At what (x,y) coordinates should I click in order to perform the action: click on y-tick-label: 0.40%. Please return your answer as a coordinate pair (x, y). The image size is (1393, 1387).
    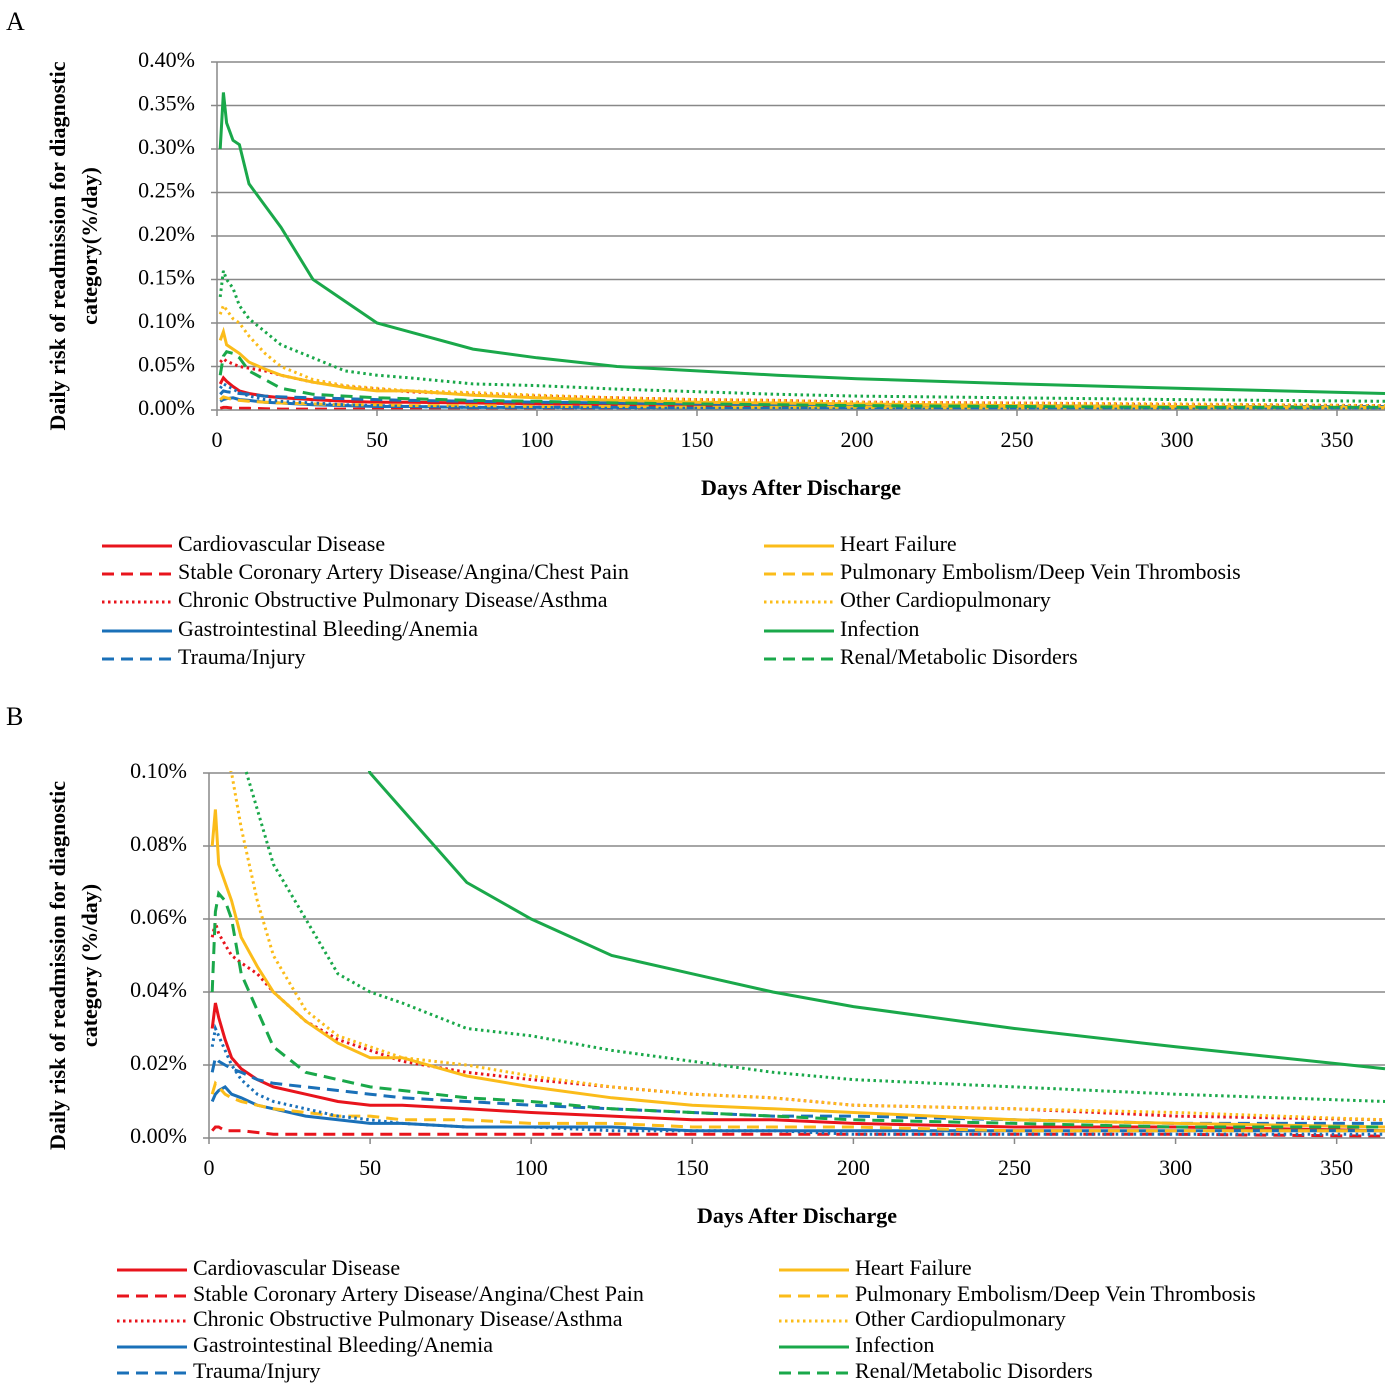
    Looking at the image, I should click on (166, 59).